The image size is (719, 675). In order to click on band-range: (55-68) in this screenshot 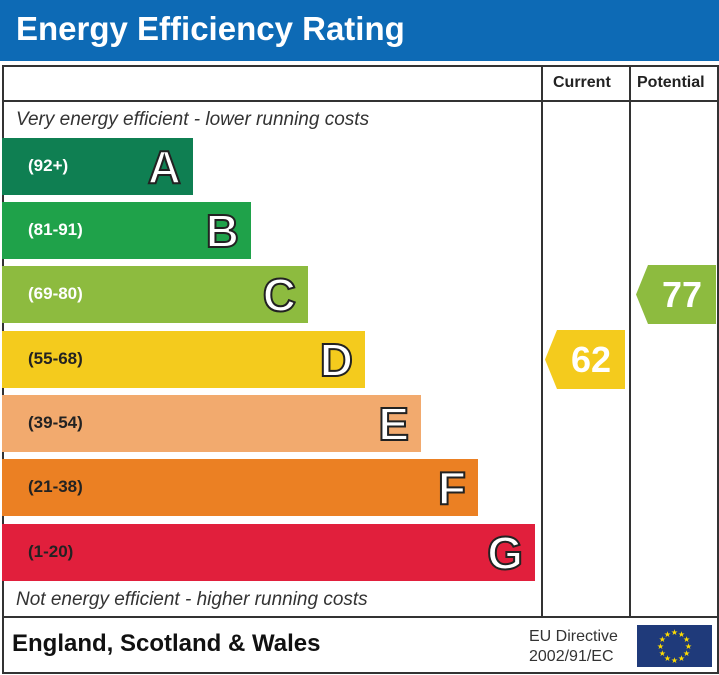, I will do `click(55, 358)`.